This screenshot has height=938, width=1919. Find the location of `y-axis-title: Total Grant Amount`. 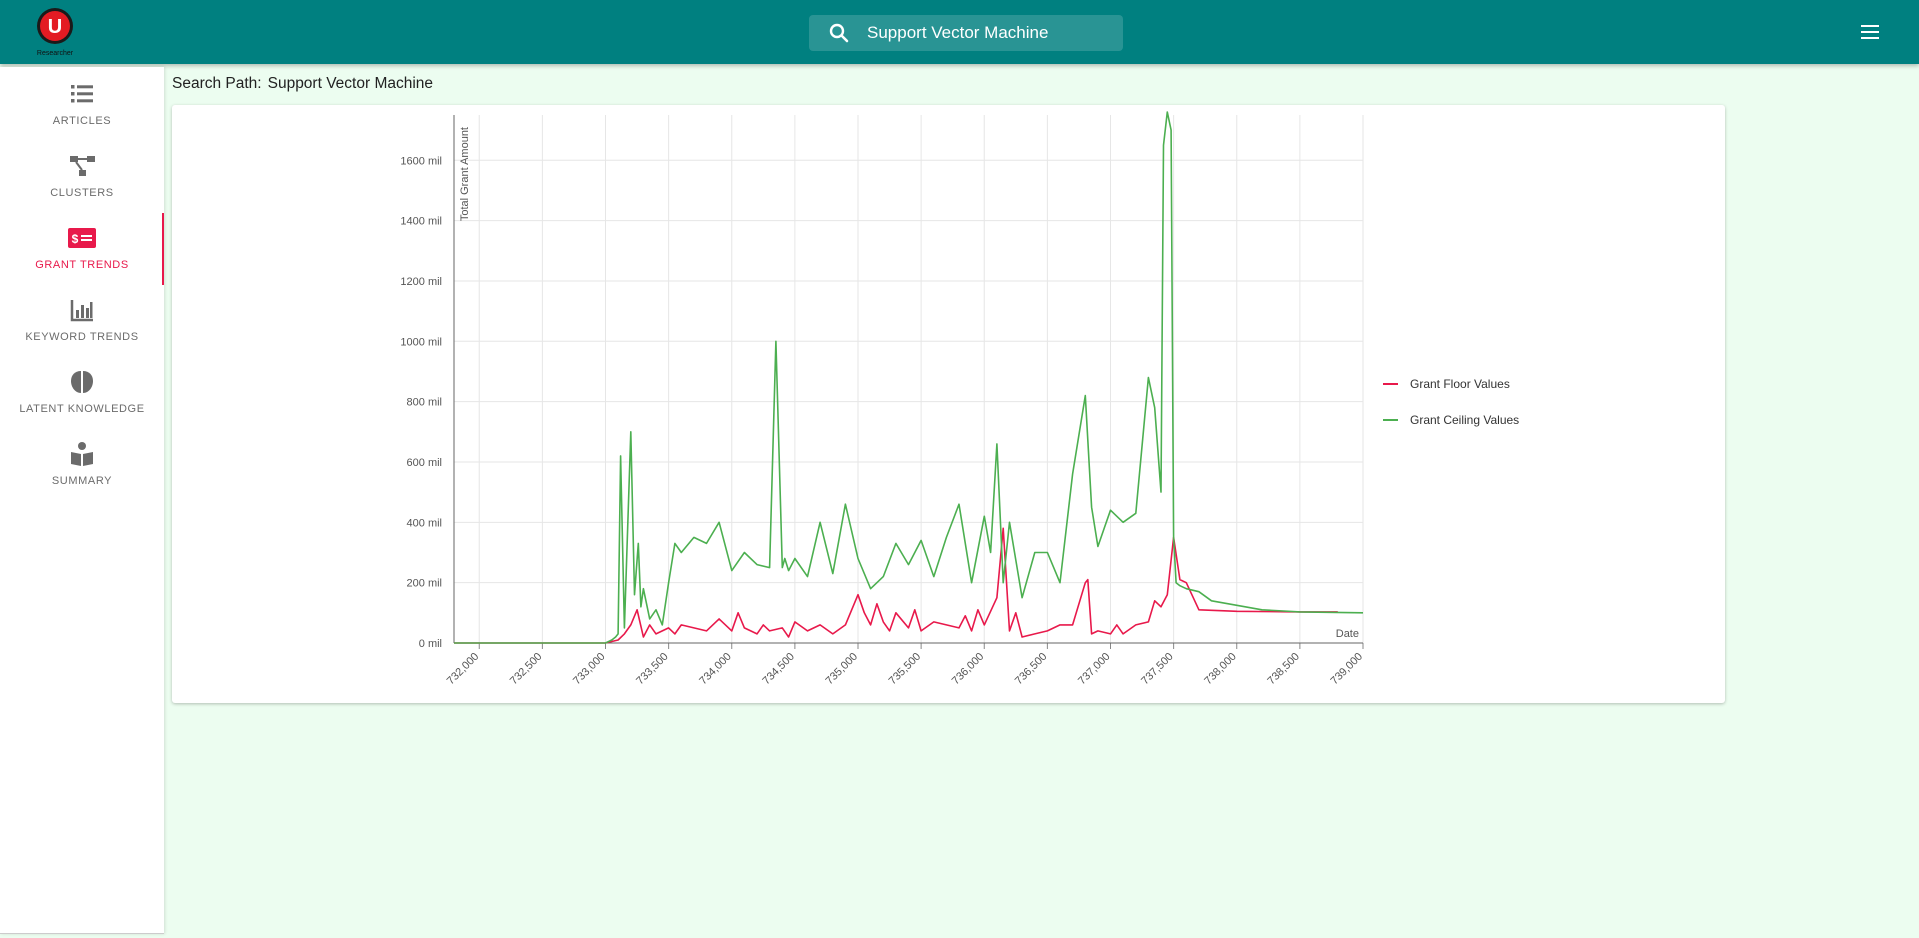

y-axis-title: Total Grant Amount is located at coordinates (465, 174).